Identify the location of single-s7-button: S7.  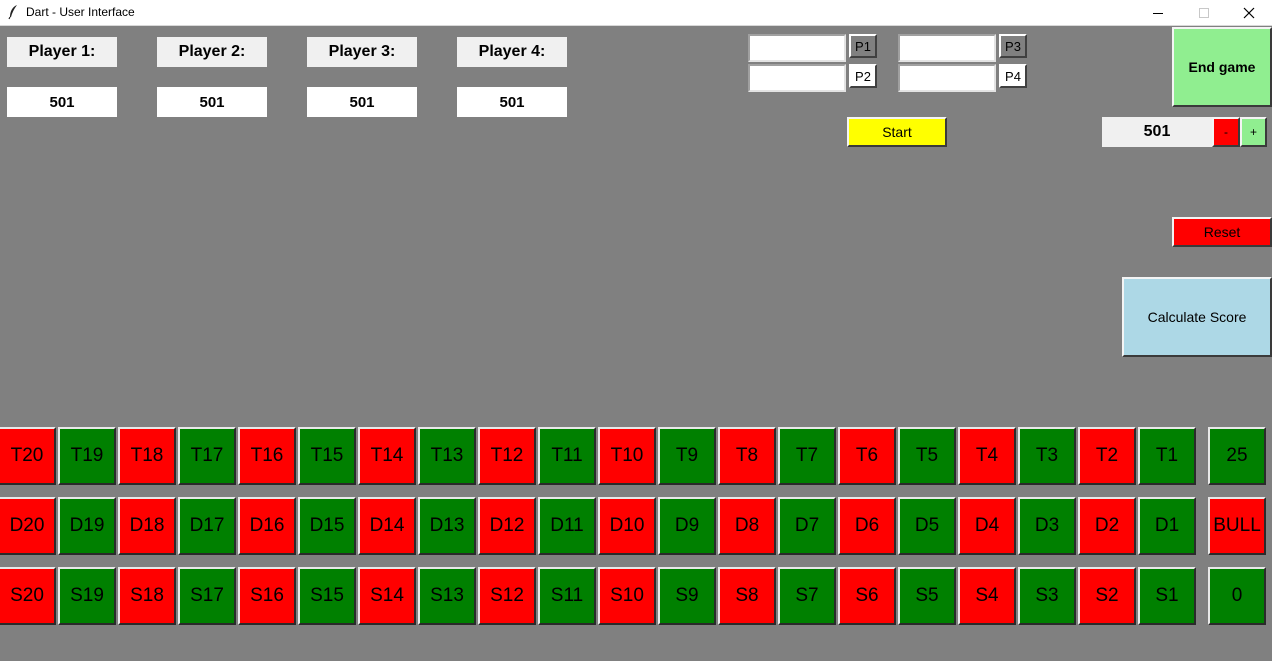
(807, 596).